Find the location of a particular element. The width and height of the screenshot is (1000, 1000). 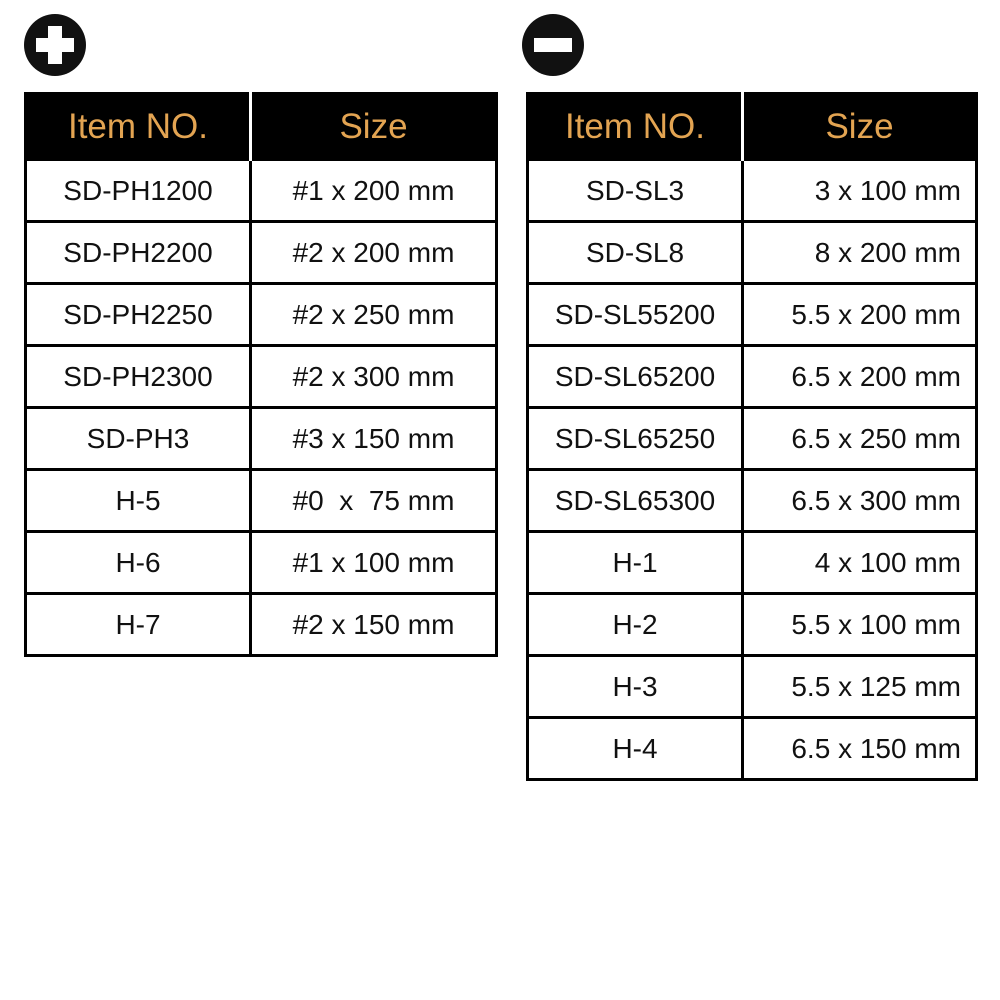

table-row: H-2 5.5 x 100 mm is located at coordinates (752, 624).